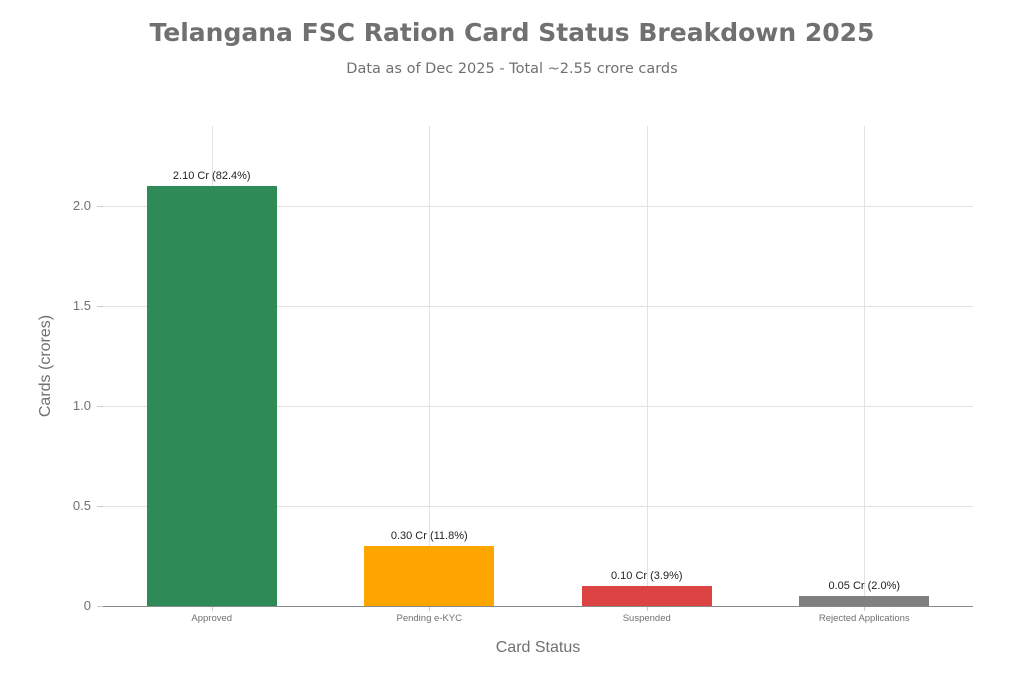  I want to click on x-tick-label: Rejected Applications, so click(864, 618).